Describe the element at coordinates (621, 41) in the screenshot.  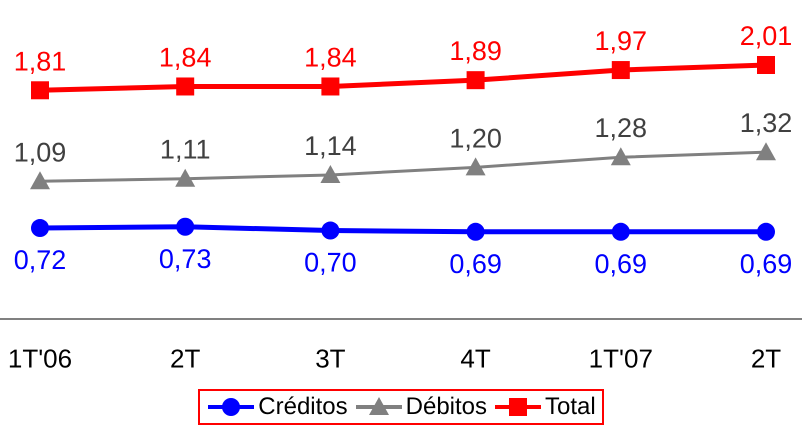
I see `data-label: 1,97` at that location.